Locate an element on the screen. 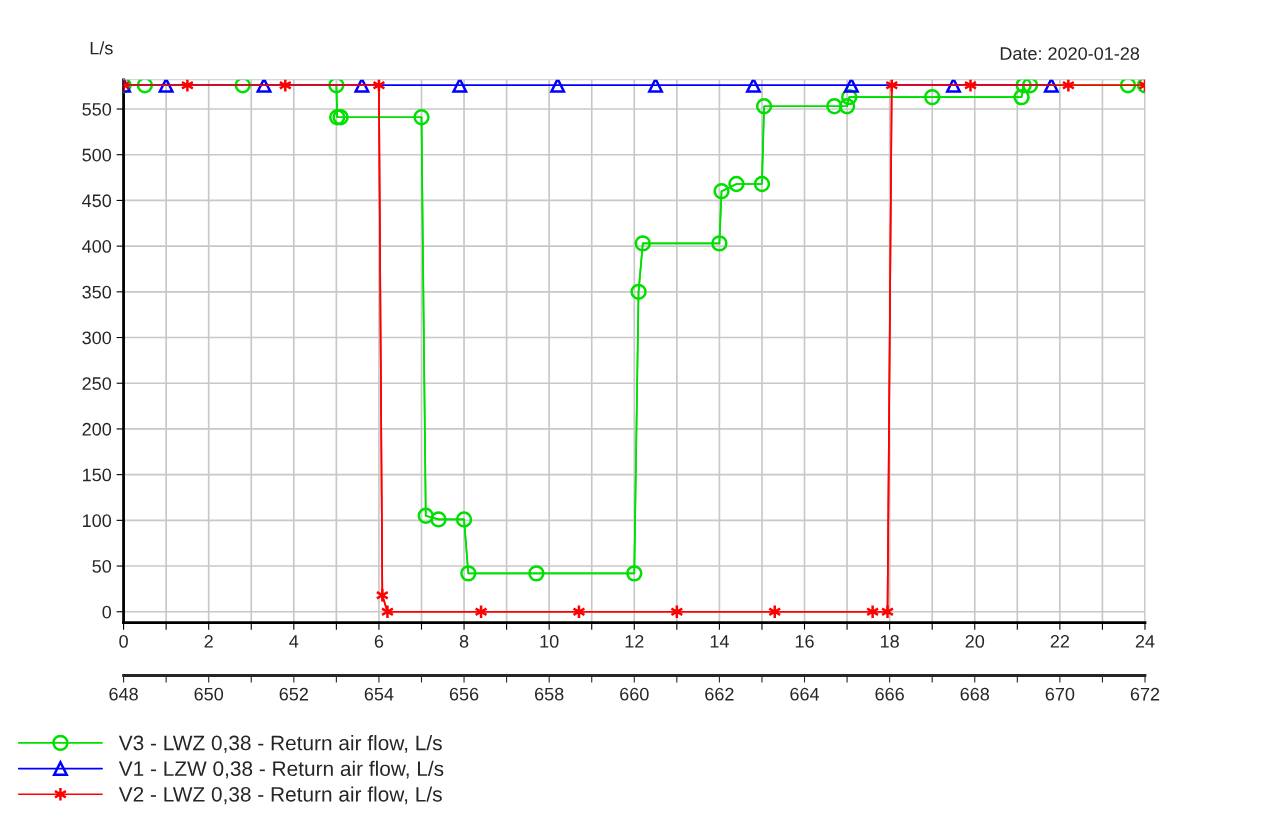 The height and width of the screenshot is (814, 1261). y-tick-label: 50 is located at coordinates (102, 566).